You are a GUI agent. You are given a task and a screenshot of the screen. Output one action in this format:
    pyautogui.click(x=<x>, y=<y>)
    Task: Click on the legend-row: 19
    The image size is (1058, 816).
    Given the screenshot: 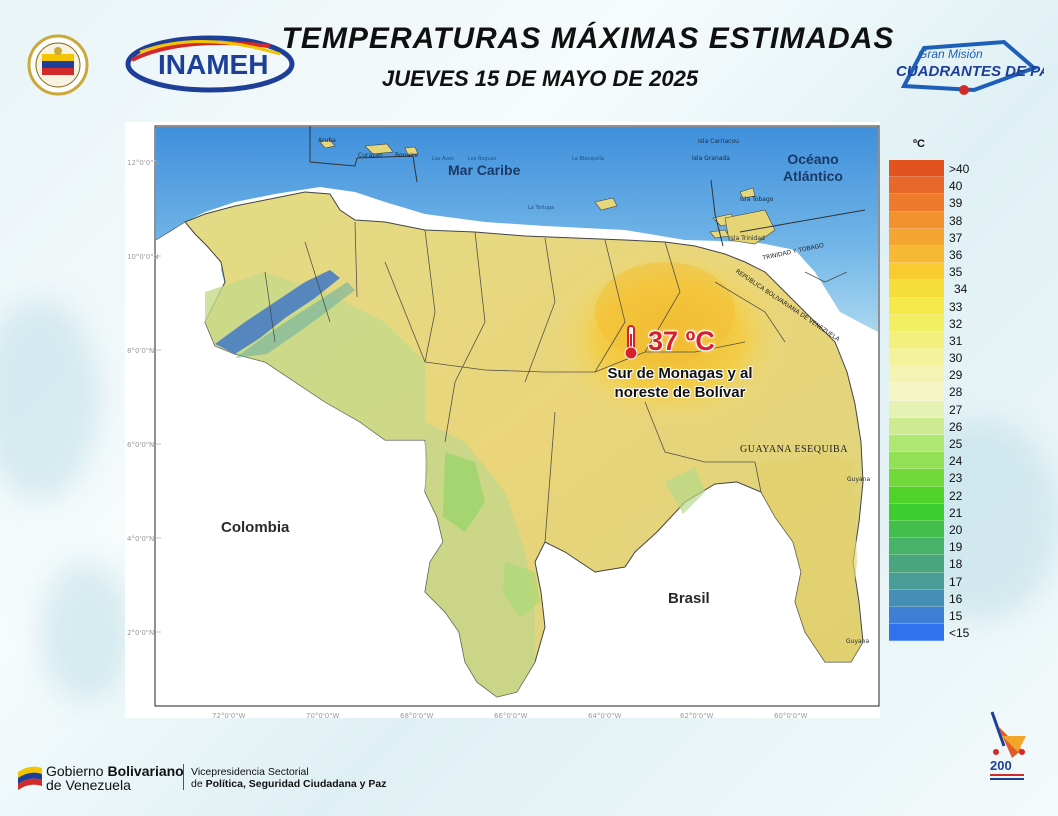 What is the action you would take?
    pyautogui.click(x=944, y=547)
    